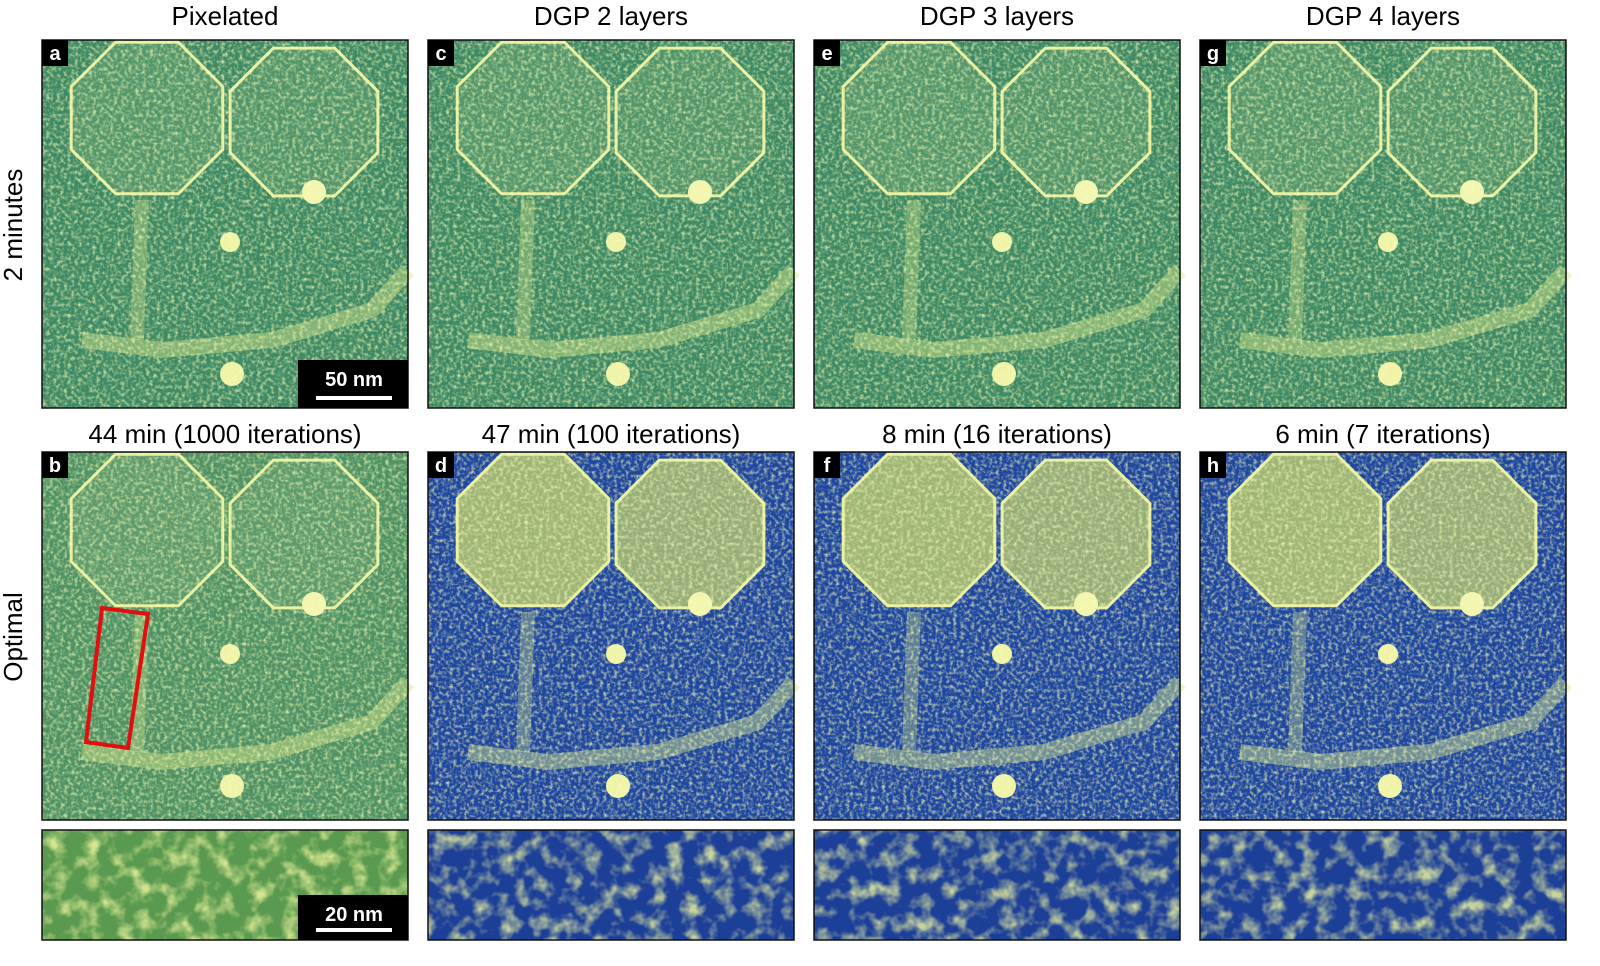 The height and width of the screenshot is (966, 1600). I want to click on row-label: Optimal, so click(14, 637).